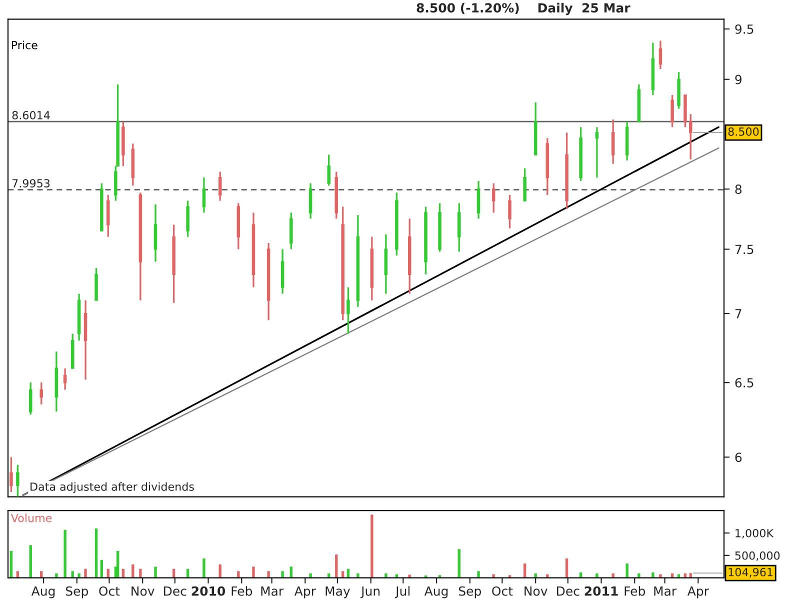  Describe the element at coordinates (209, 591) in the screenshot. I see `x-tick-label: 2010` at that location.